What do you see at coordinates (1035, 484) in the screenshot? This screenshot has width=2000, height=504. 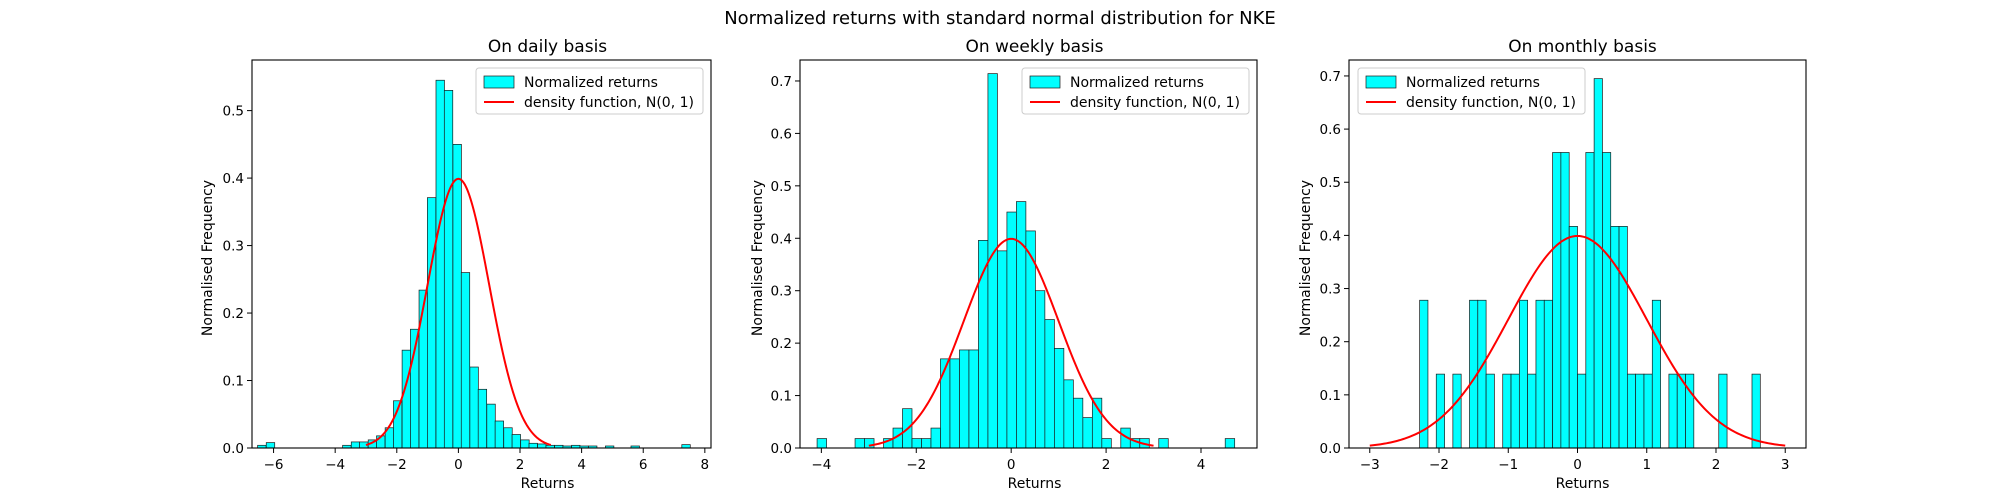 I see `x-axis-label-weekly: Returns` at bounding box center [1035, 484].